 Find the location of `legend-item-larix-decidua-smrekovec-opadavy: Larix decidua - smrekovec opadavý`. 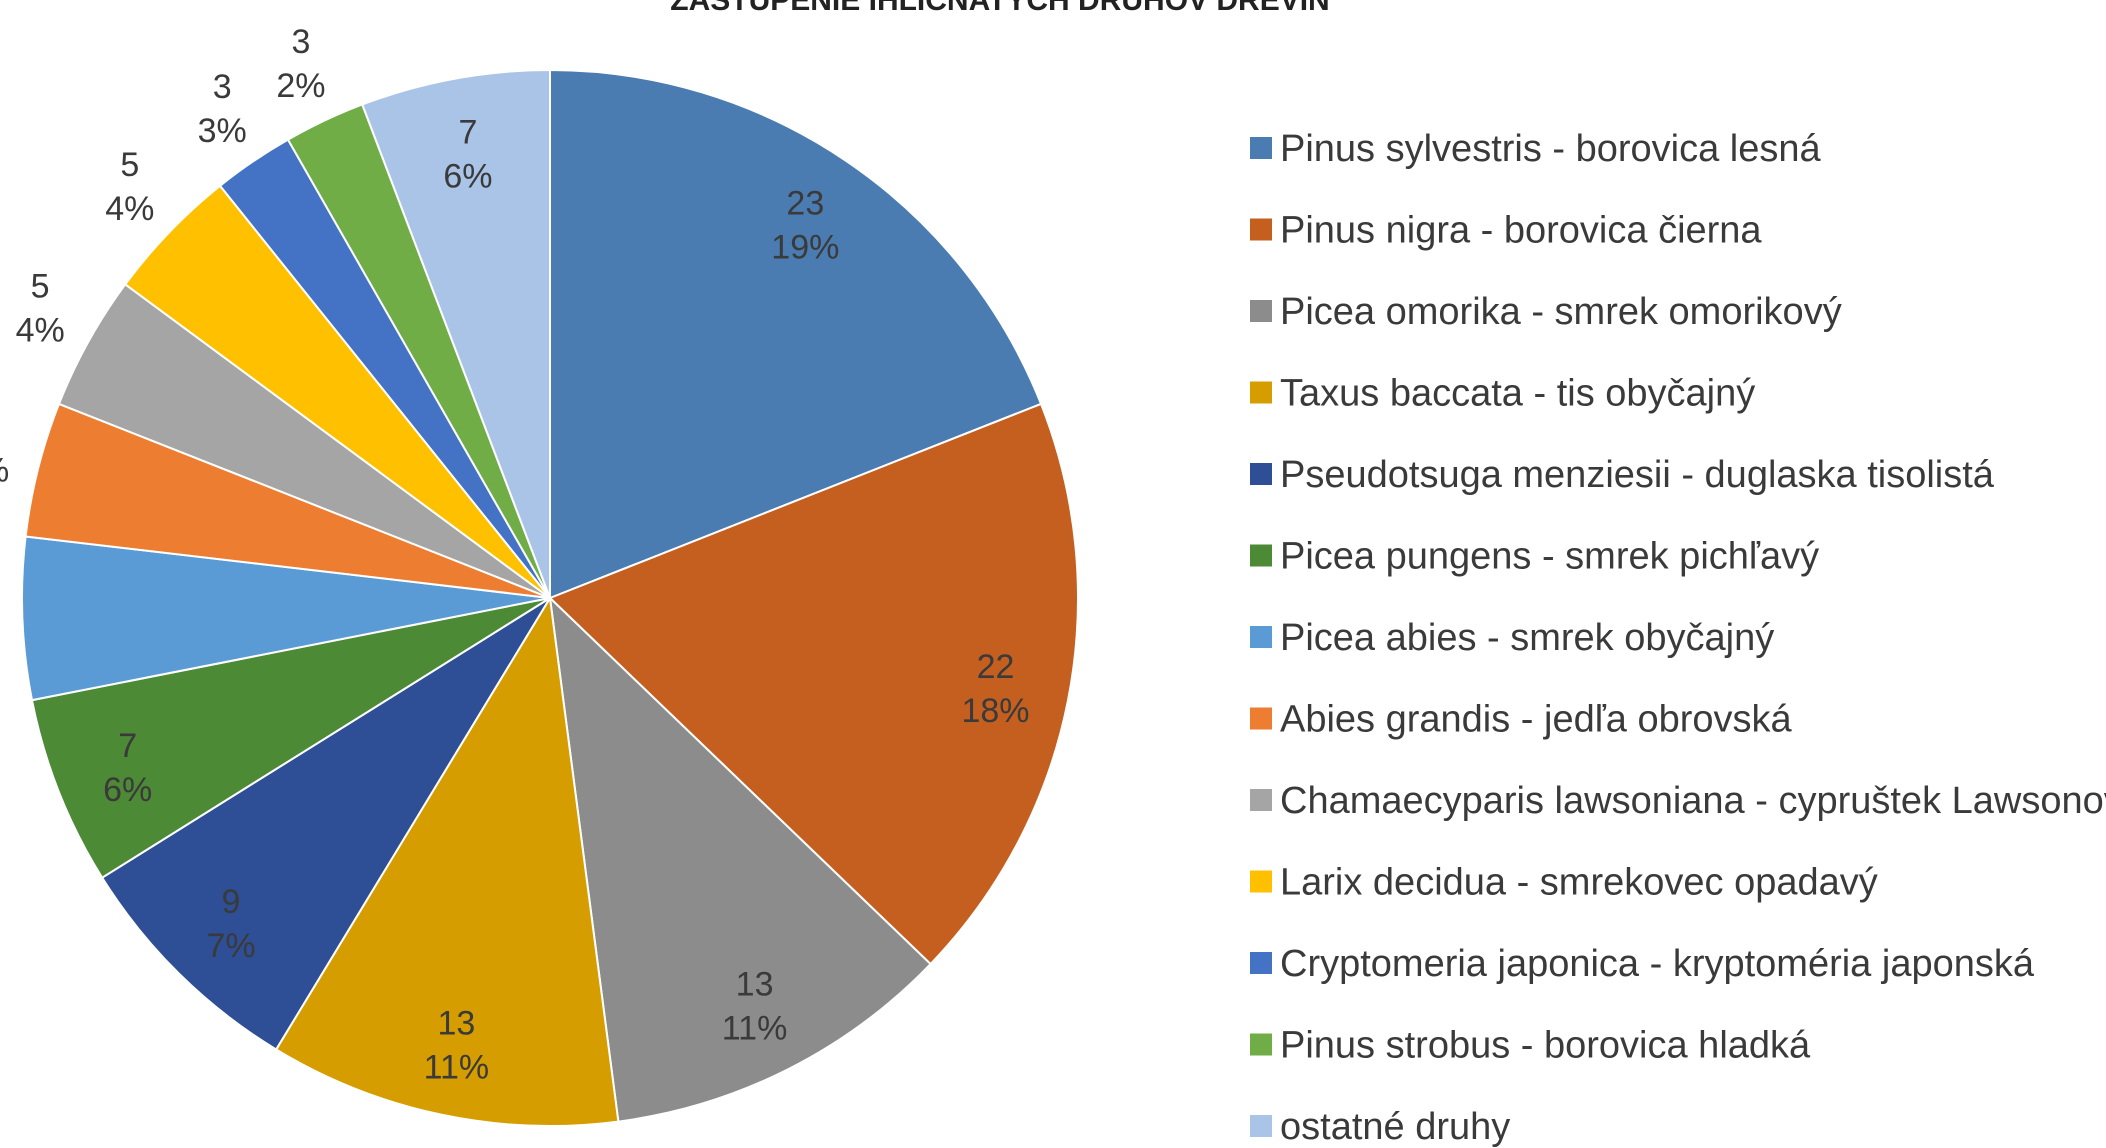

legend-item-larix-decidua-smrekovec-opadavy: Larix decidua - smrekovec opadavý is located at coordinates (1564, 883).